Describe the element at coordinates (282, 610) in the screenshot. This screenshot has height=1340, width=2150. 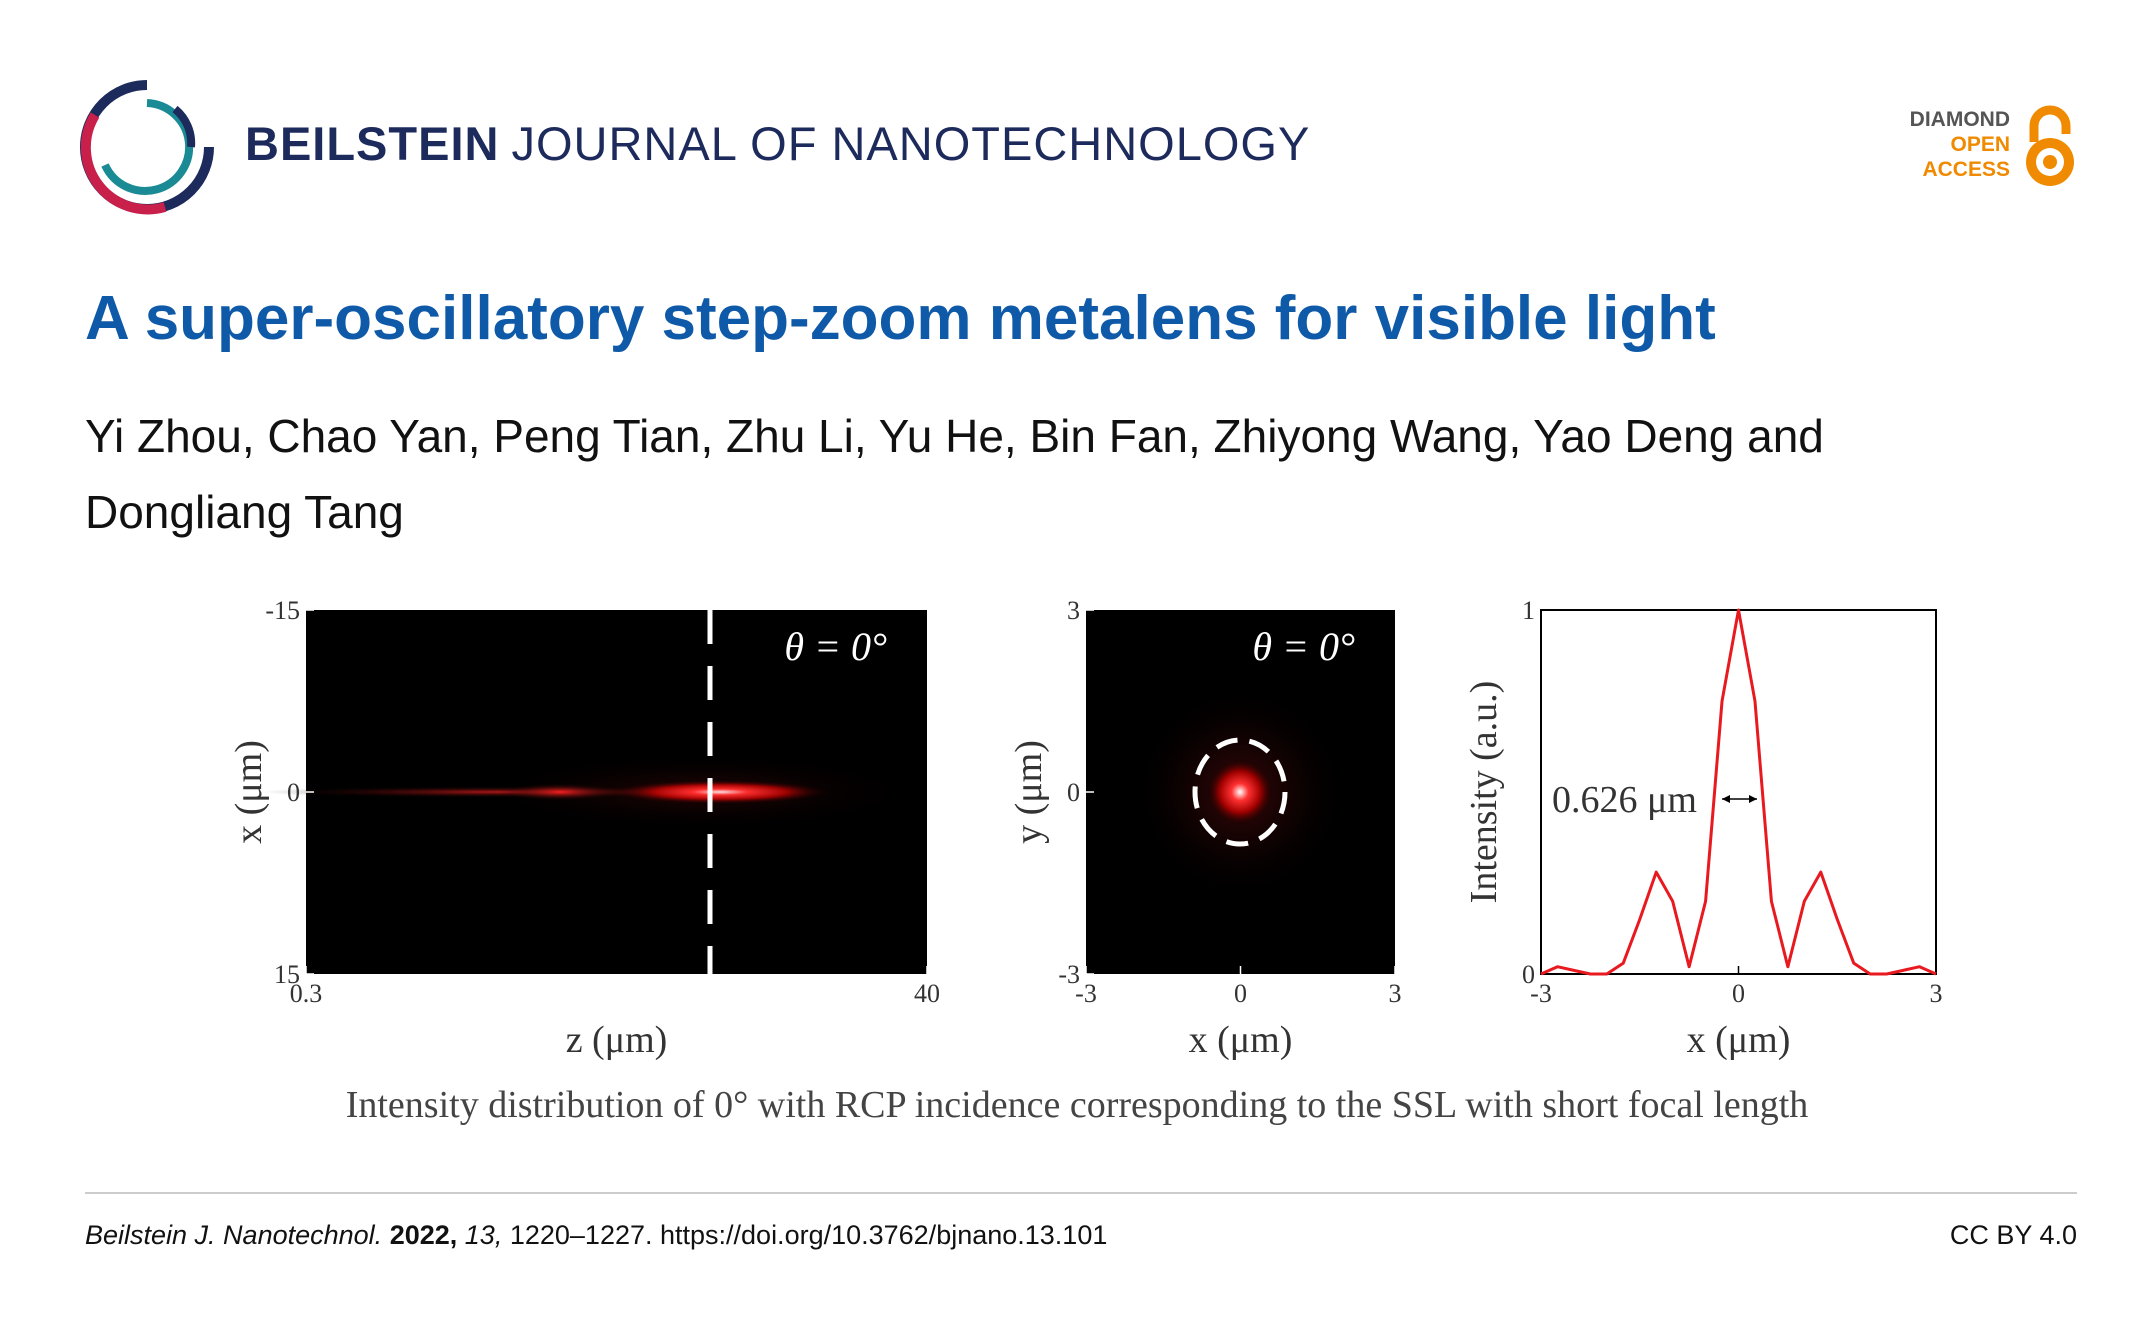
I see `y-tick-label: -15` at that location.